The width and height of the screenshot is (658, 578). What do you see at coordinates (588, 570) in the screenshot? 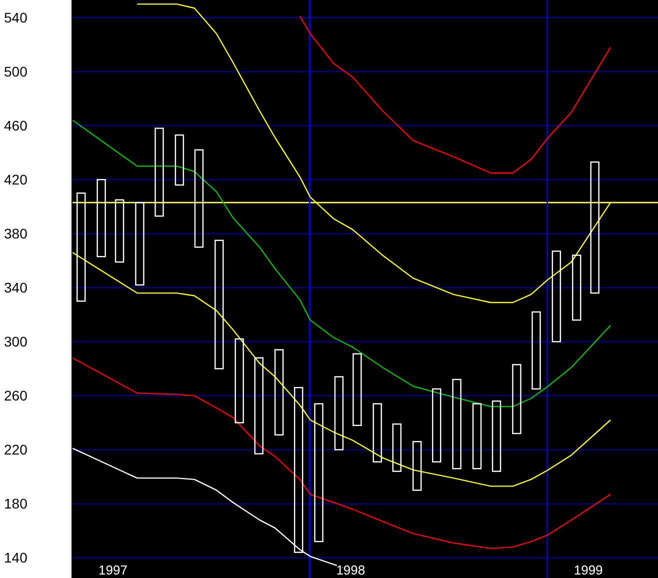
I see `x-tick-label: 1999` at bounding box center [588, 570].